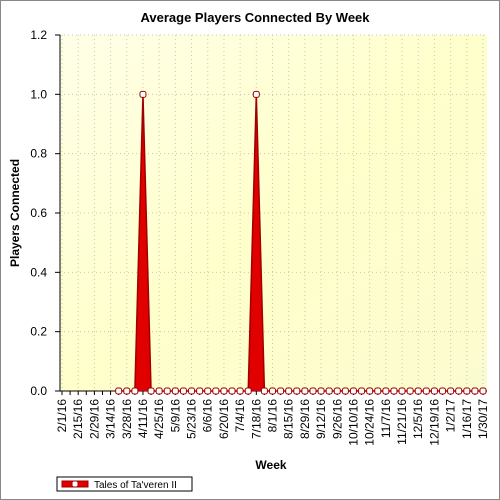  I want to click on x-axis-label: Week, so click(270, 465).